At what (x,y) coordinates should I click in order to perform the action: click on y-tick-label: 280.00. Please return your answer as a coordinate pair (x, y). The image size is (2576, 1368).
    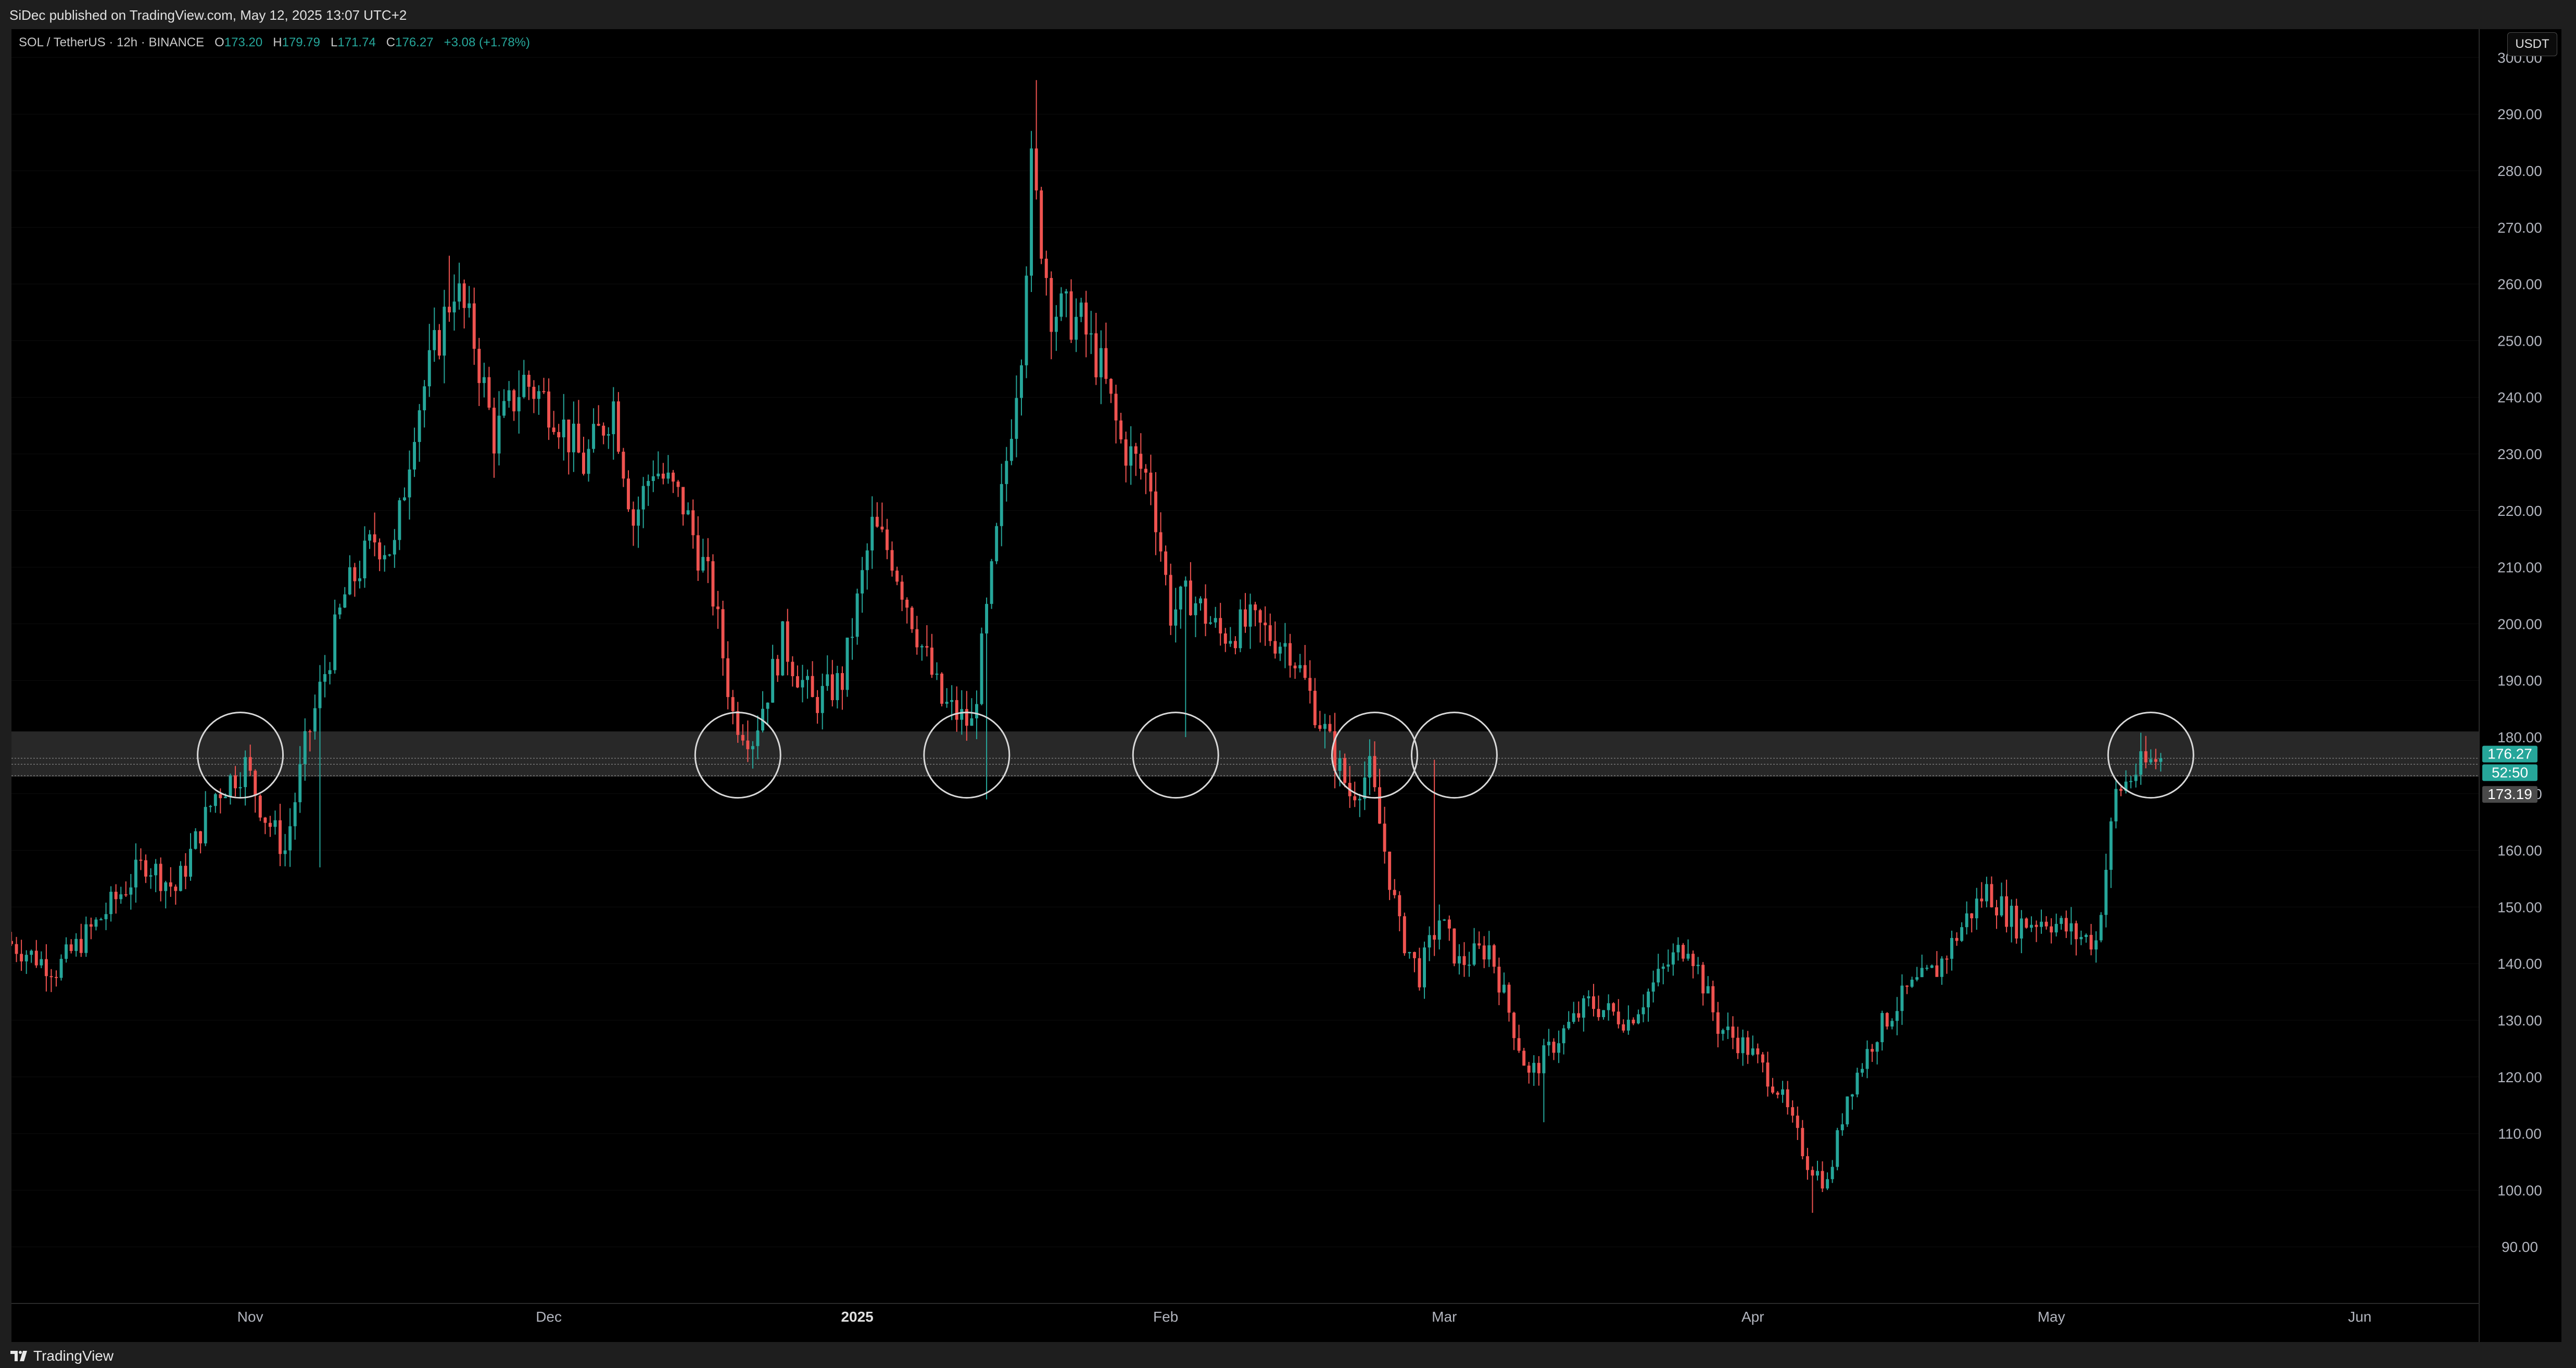
    Looking at the image, I should click on (2520, 171).